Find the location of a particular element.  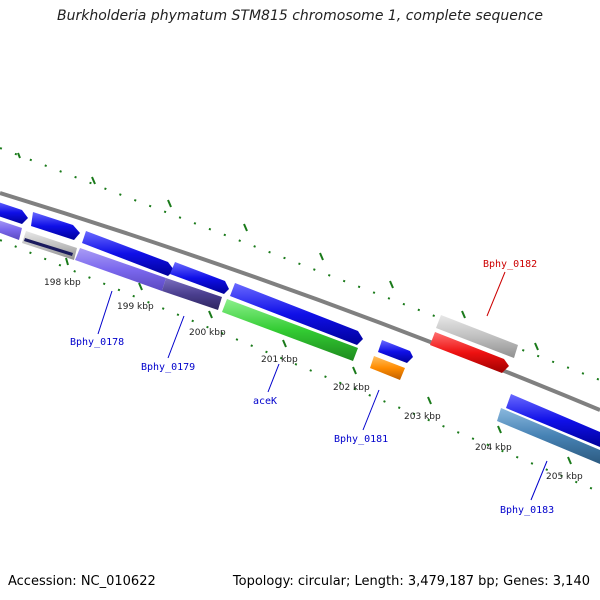

scale-label: 198 kbp is located at coordinates (62, 283).